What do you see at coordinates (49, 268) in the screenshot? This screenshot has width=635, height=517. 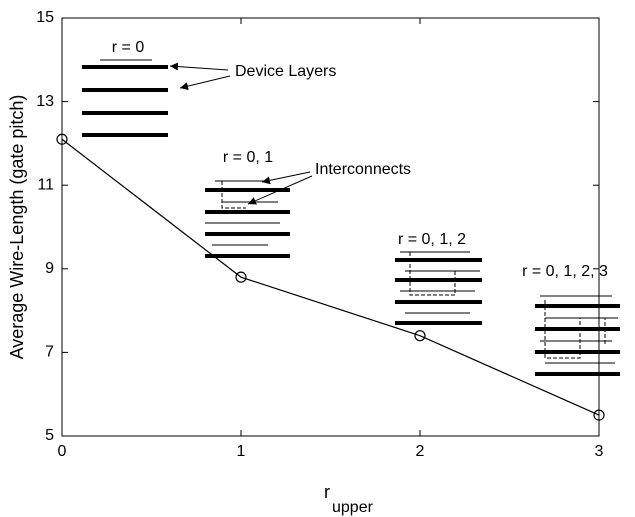 I see `y-tick-label: 9` at bounding box center [49, 268].